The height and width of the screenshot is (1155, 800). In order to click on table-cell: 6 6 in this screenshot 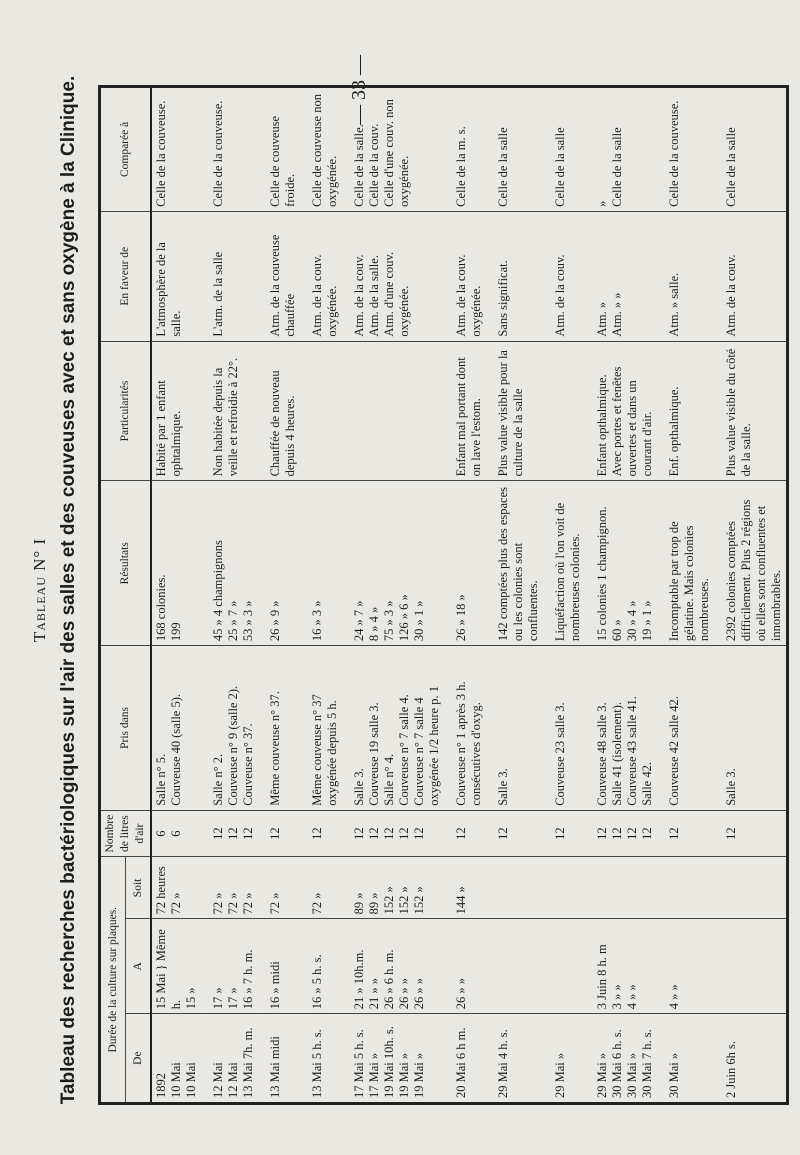, I will do `click(176, 833)`.